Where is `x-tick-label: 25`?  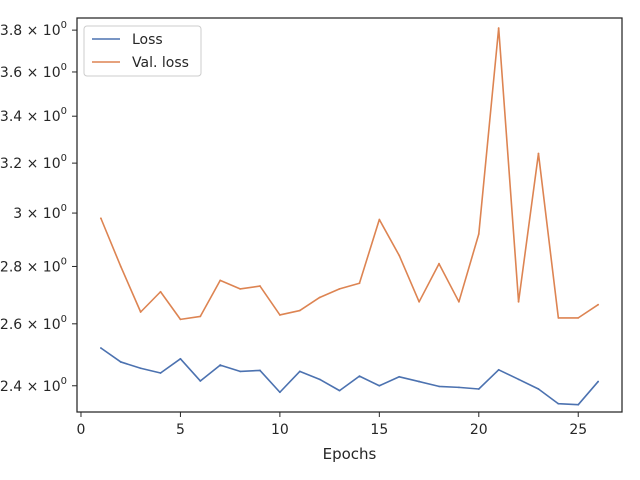 x-tick-label: 25 is located at coordinates (578, 430).